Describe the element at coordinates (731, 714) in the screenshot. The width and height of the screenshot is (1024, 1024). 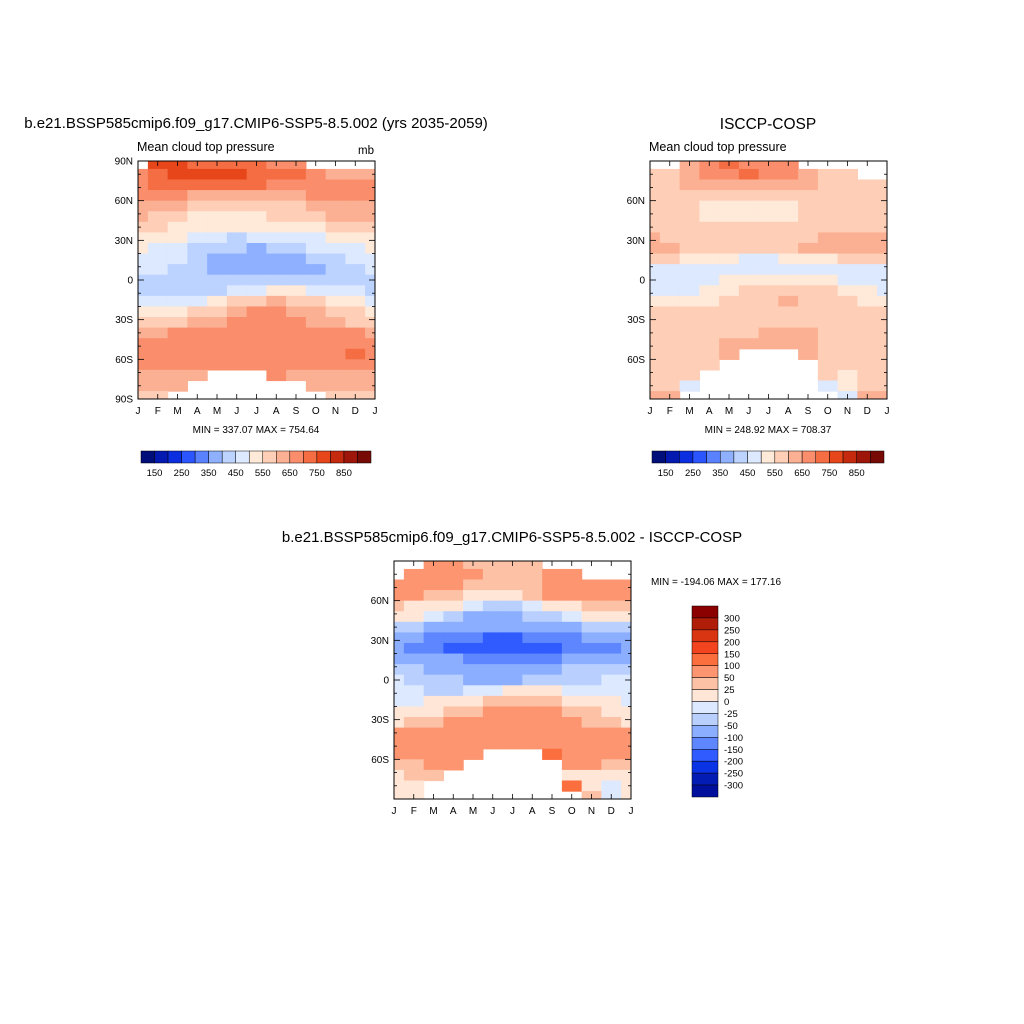
I see `colorbar-label: -25` at that location.